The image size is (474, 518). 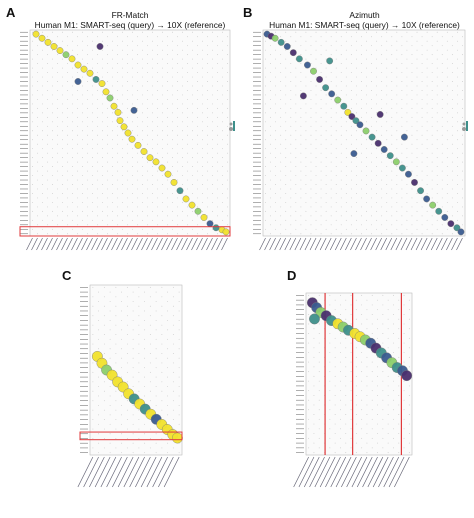 What do you see at coordinates (134, 244) in the screenshot?
I see `panel-a-x-tick-label` at bounding box center [134, 244].